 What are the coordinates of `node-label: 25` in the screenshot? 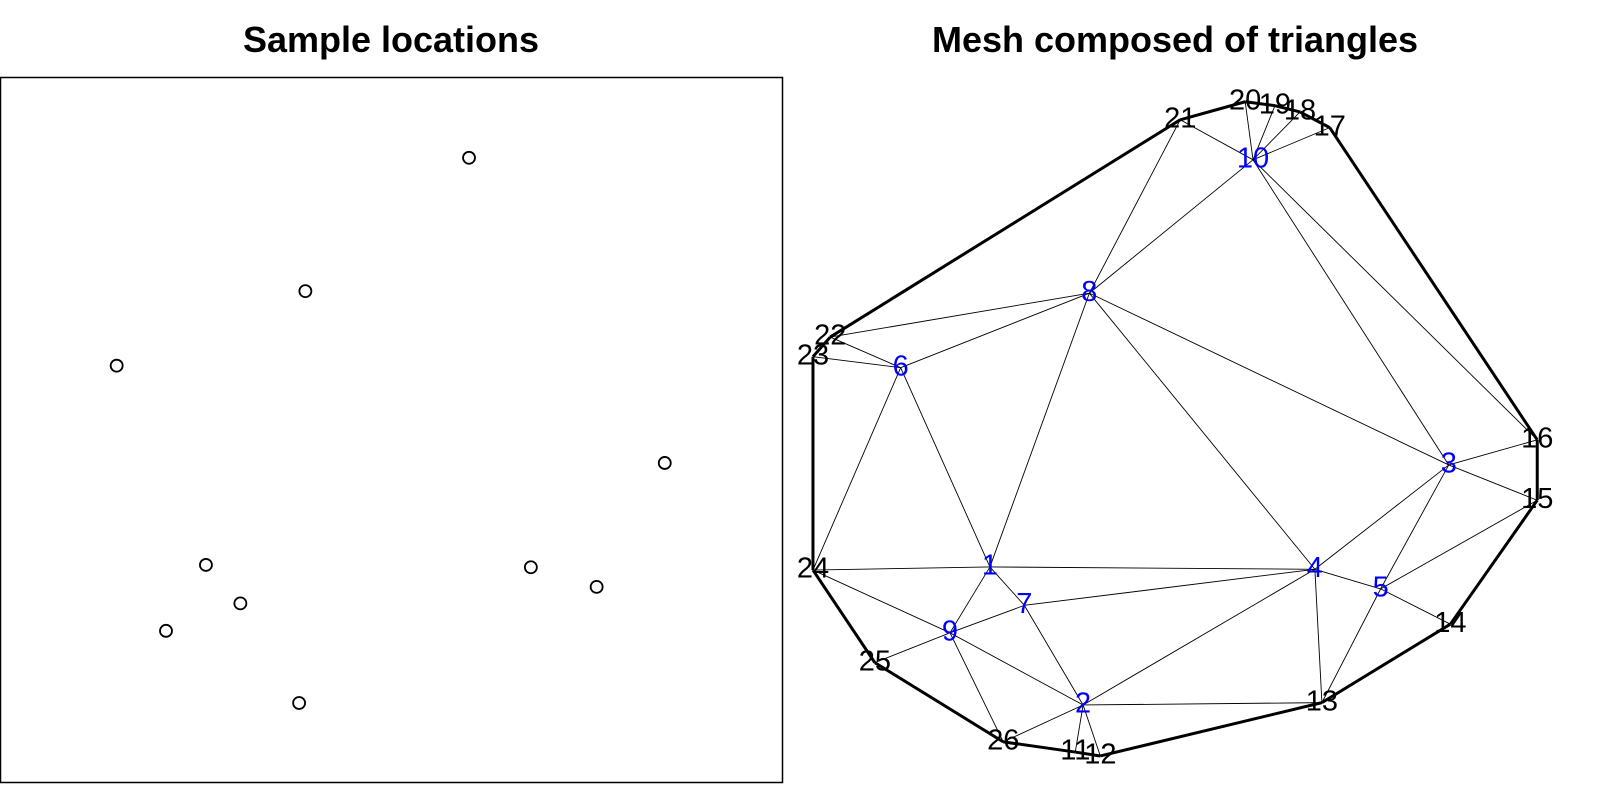 It's located at (875, 661).